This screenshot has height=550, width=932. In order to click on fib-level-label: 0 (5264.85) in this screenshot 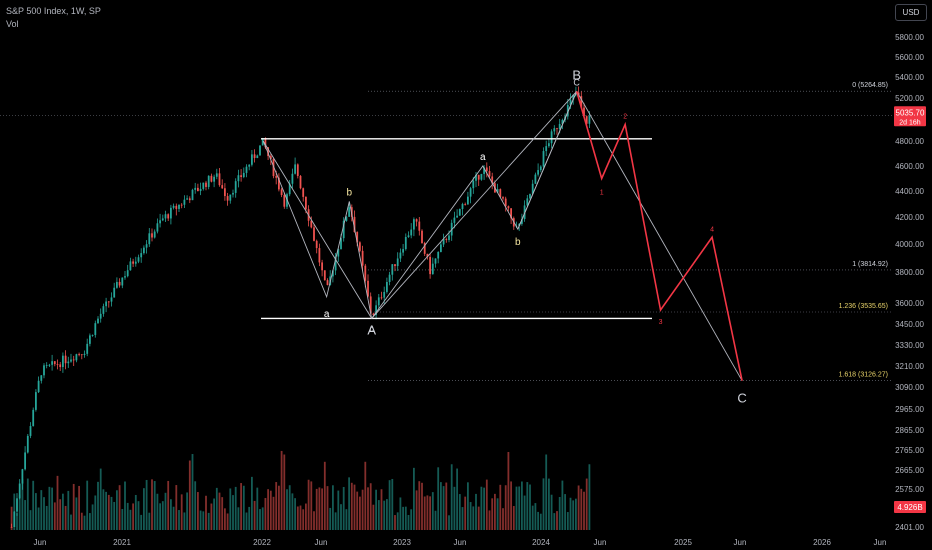, I will do `click(870, 85)`.